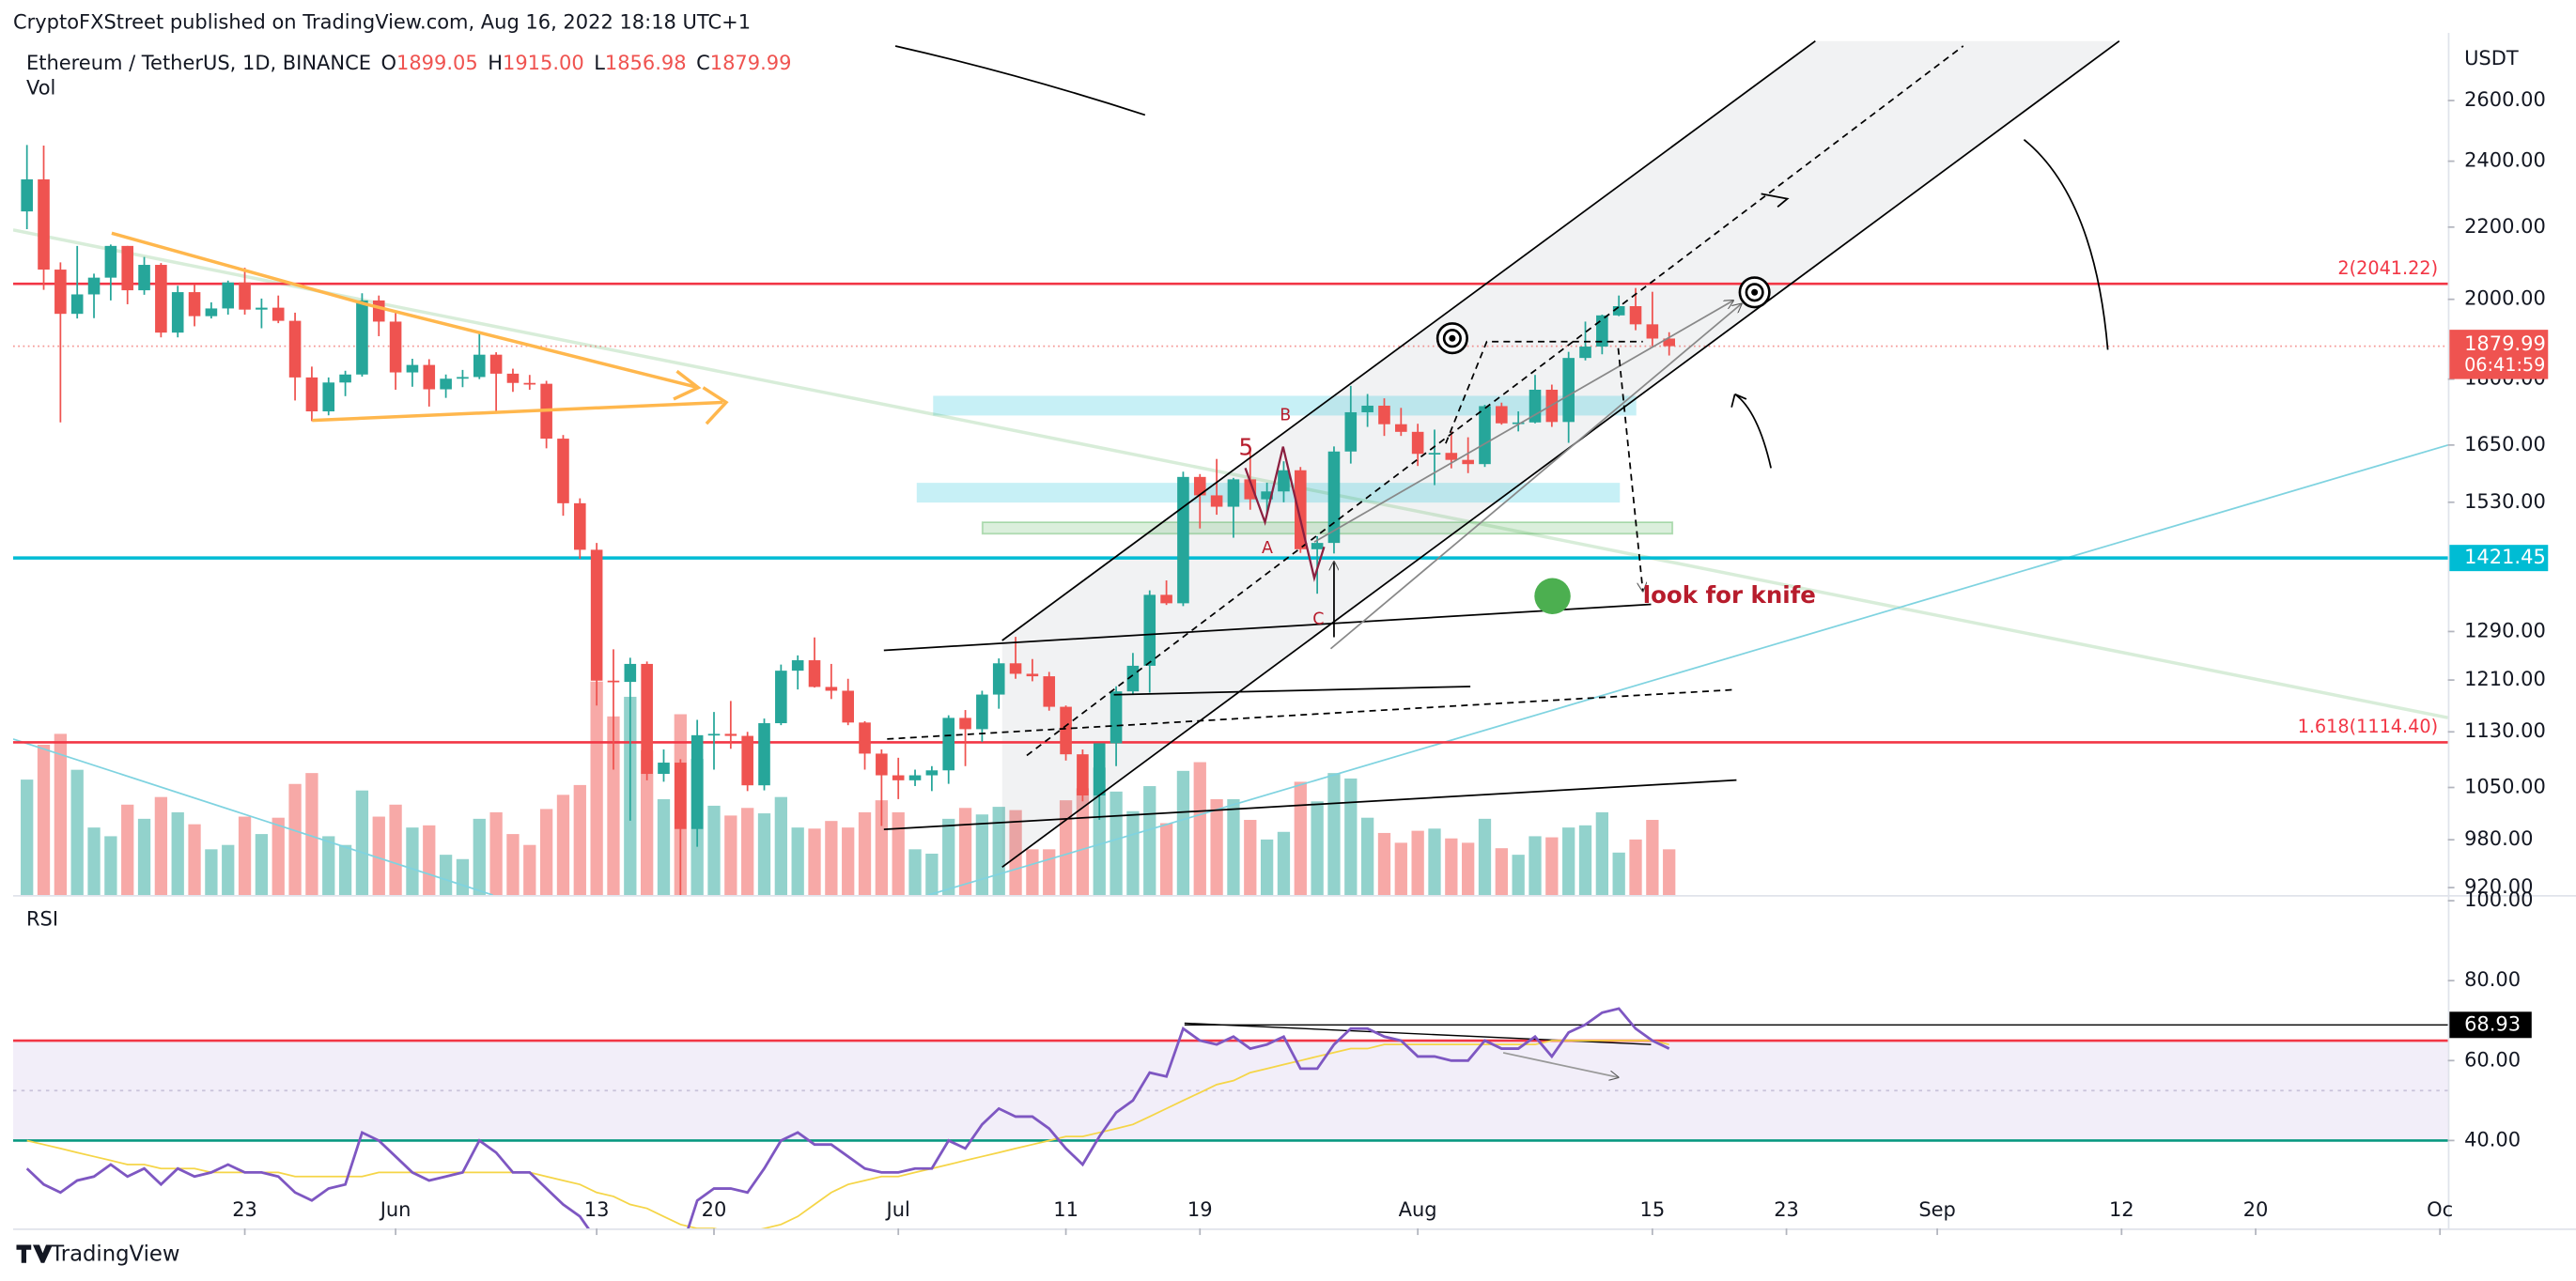  What do you see at coordinates (1653, 1210) in the screenshot?
I see `x-tick-label: 15` at bounding box center [1653, 1210].